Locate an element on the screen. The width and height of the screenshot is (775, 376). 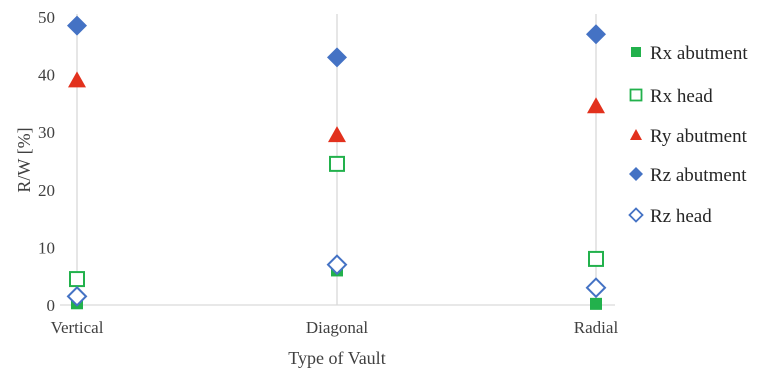
legend-label: Rx head is located at coordinates (681, 96).